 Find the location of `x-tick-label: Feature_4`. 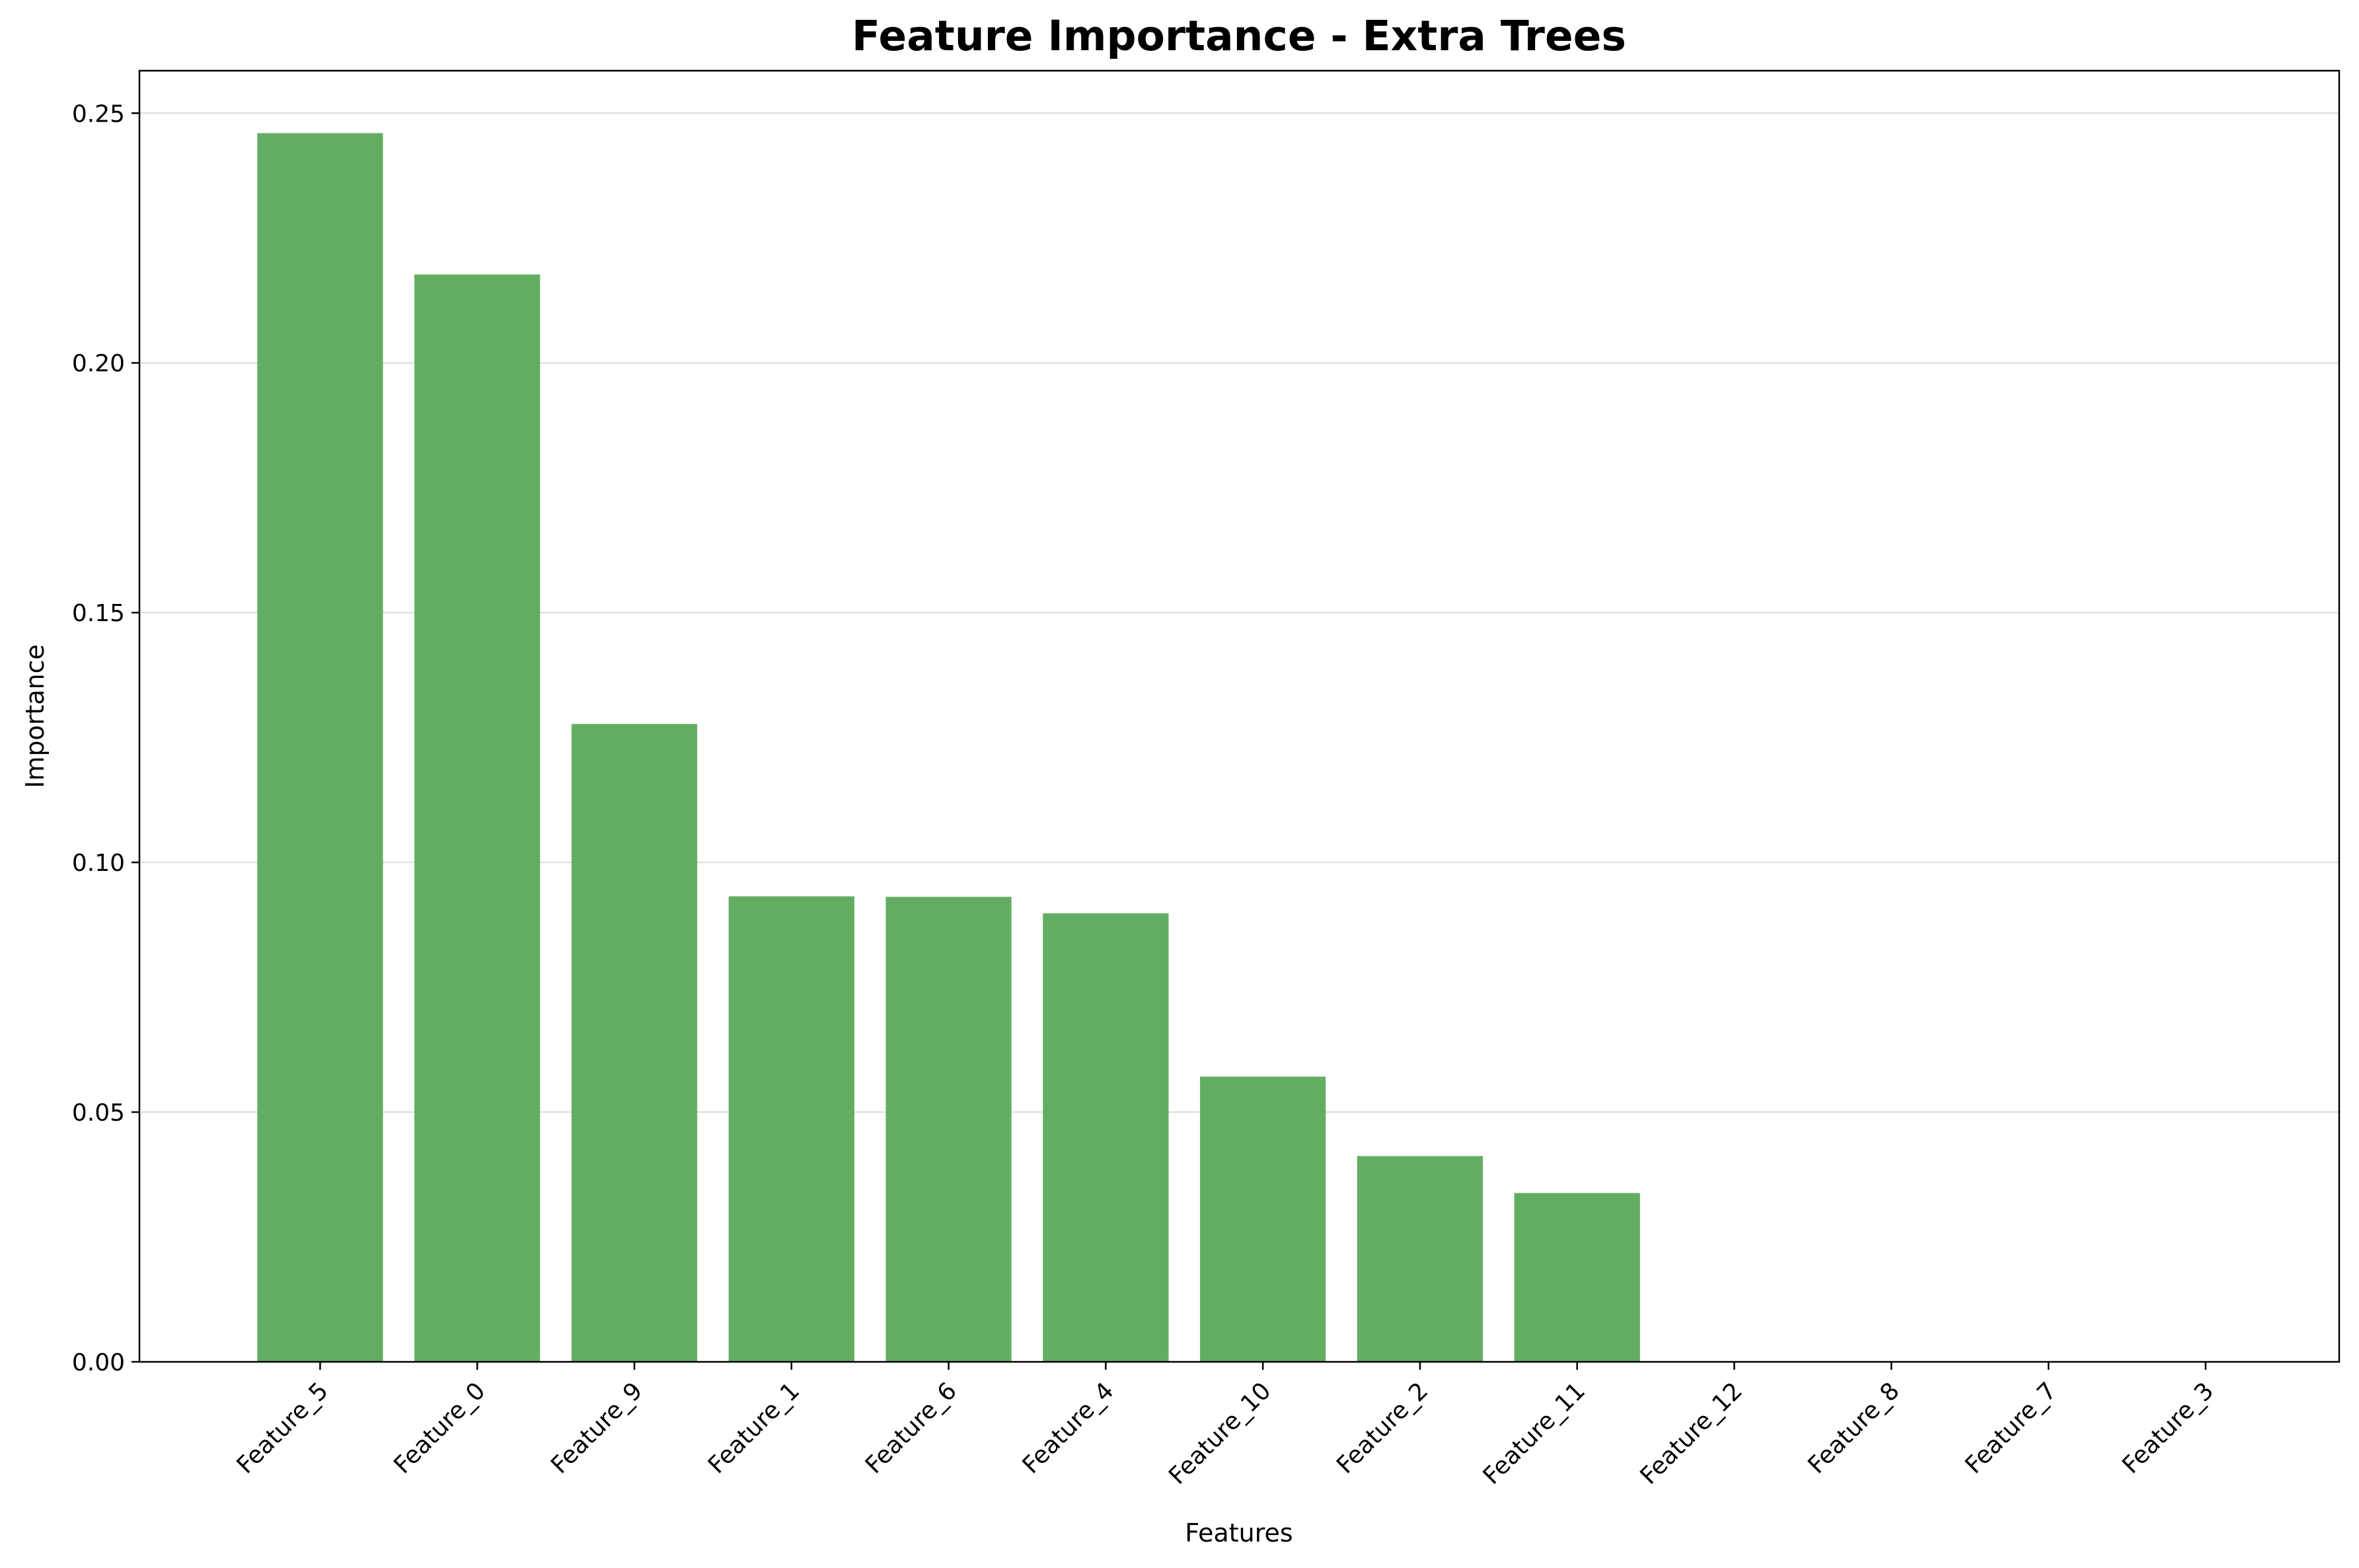

x-tick-label: Feature_4 is located at coordinates (1068, 1428).